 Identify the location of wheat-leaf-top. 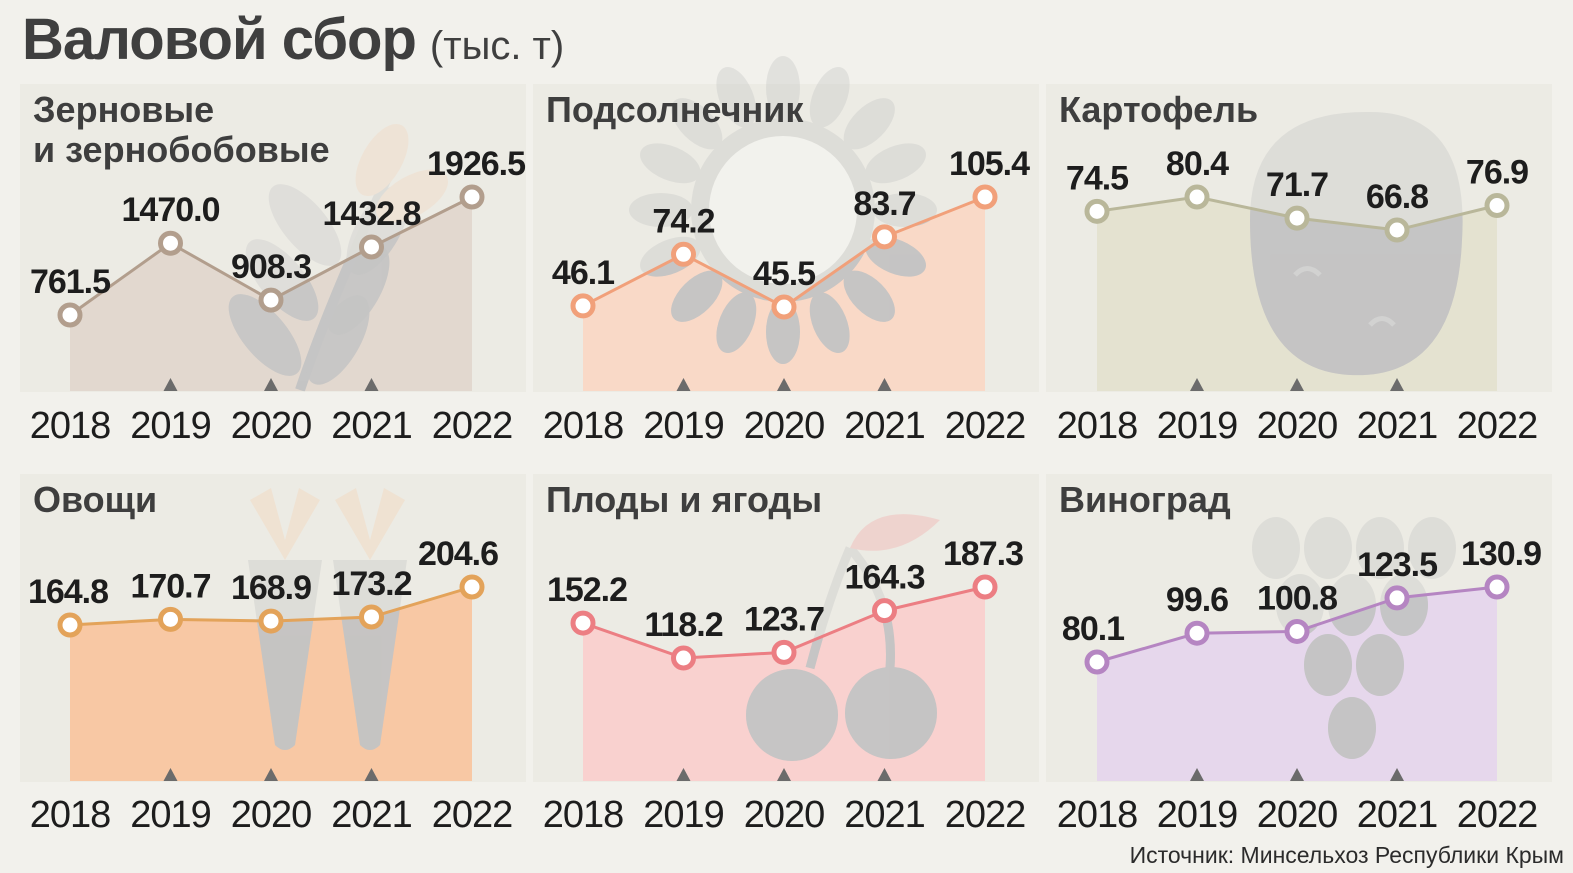
(412, 196).